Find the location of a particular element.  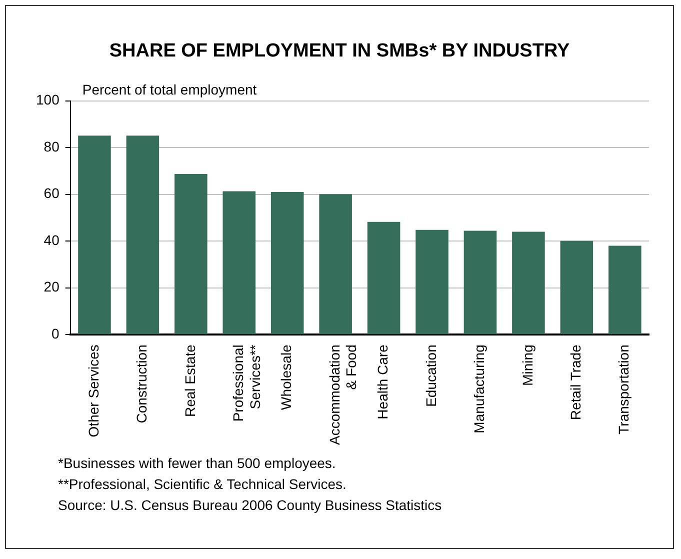

x-tick-label: Health Care is located at coordinates (382, 382).